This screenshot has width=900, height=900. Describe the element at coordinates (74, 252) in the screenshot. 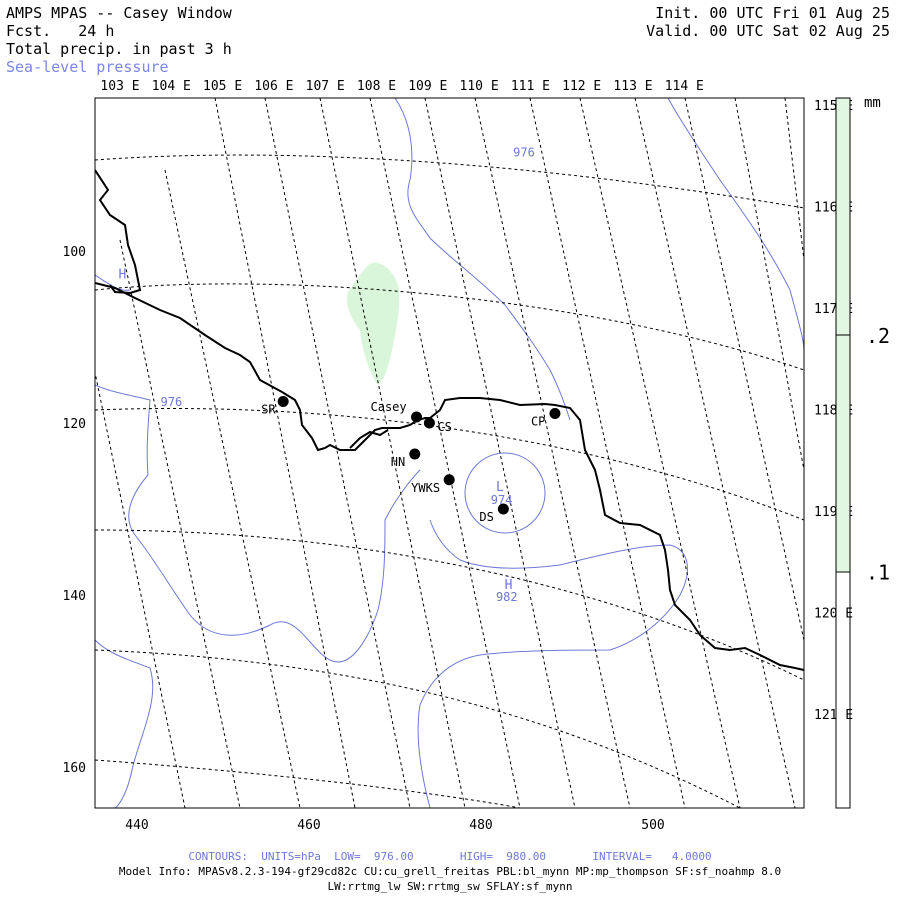

I see `y-tick-label: 100` at that location.